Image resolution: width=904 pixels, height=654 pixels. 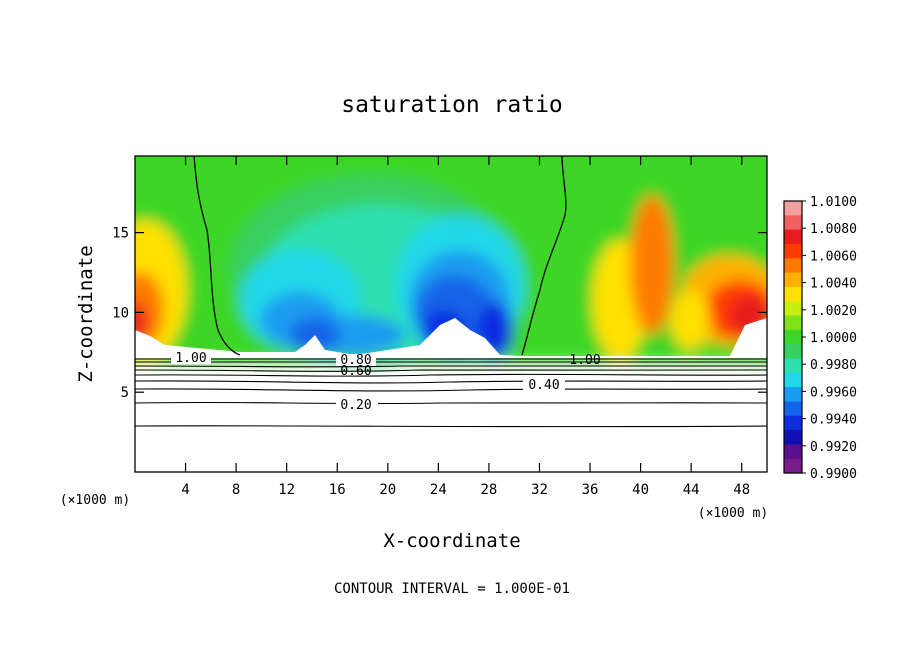 What do you see at coordinates (86, 313) in the screenshot?
I see `y-axis-label: Z-coordinate` at bounding box center [86, 313].